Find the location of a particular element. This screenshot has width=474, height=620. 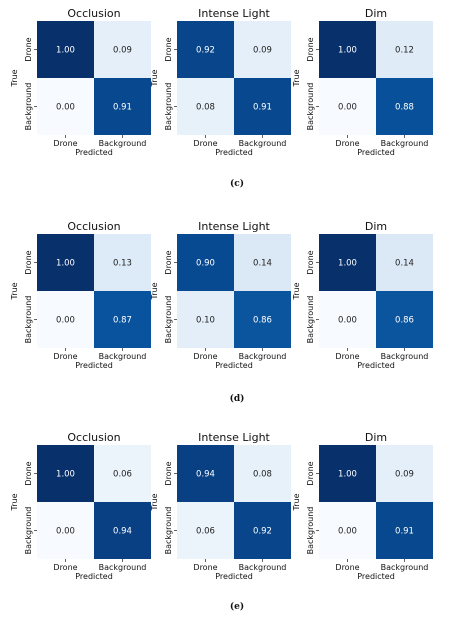

cell-value: 0.88 is located at coordinates (404, 108).